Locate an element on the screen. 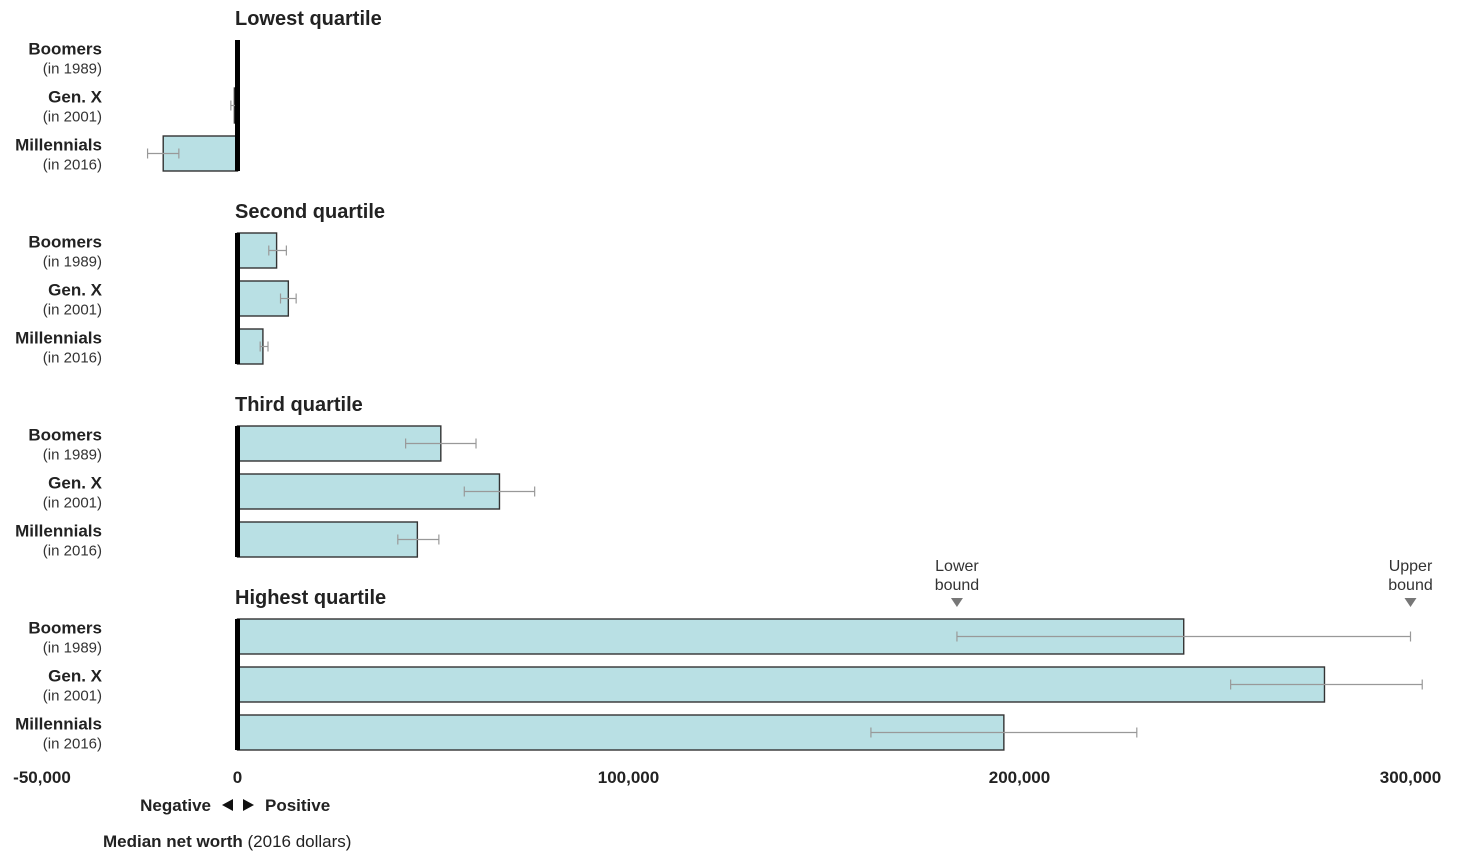 Image resolution: width=1460 pixels, height=852 pixels. positive-label: Positive is located at coordinates (297, 805).